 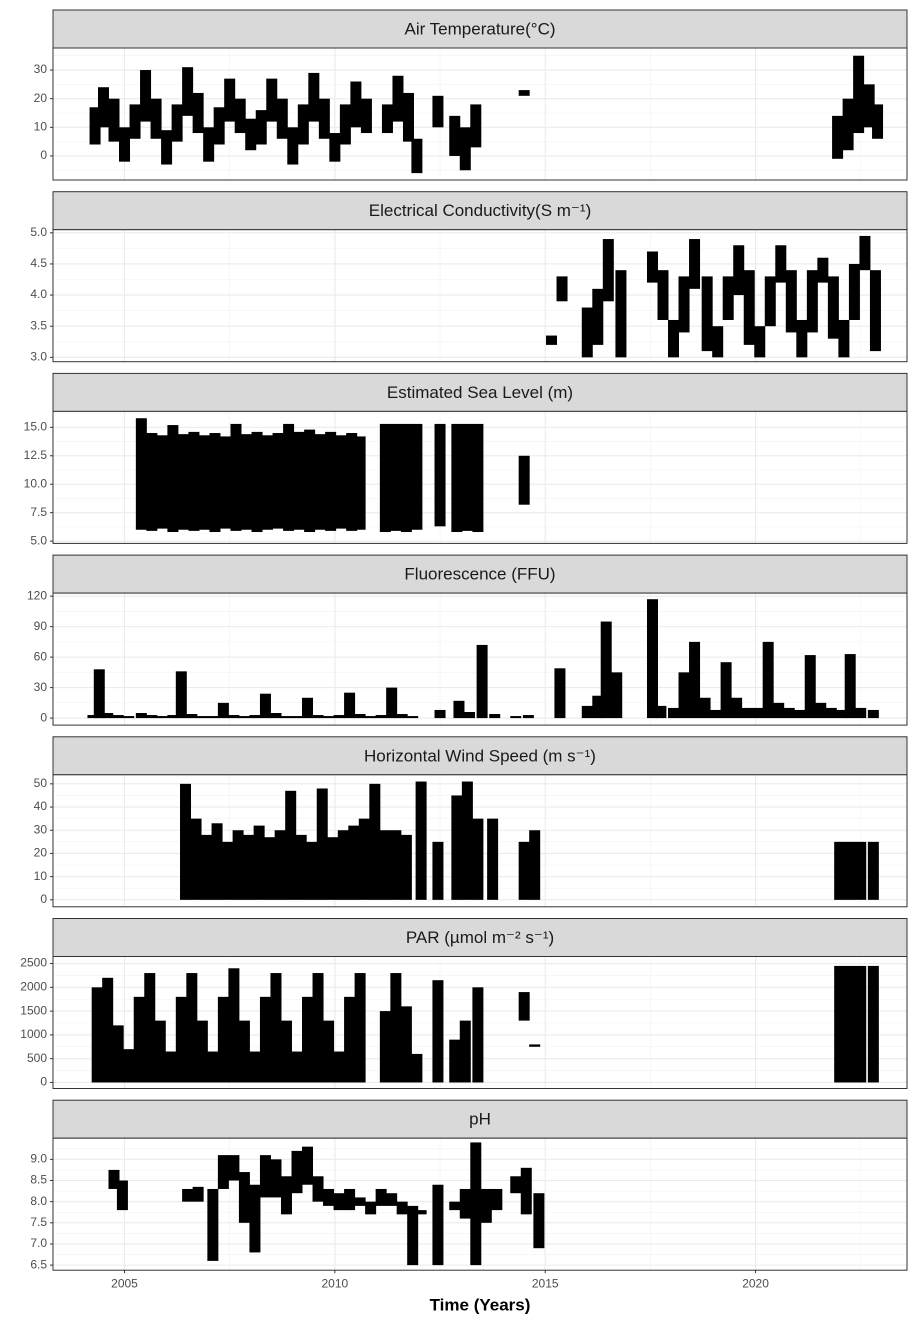 I want to click on data-layer, so click(x=326, y=1204).